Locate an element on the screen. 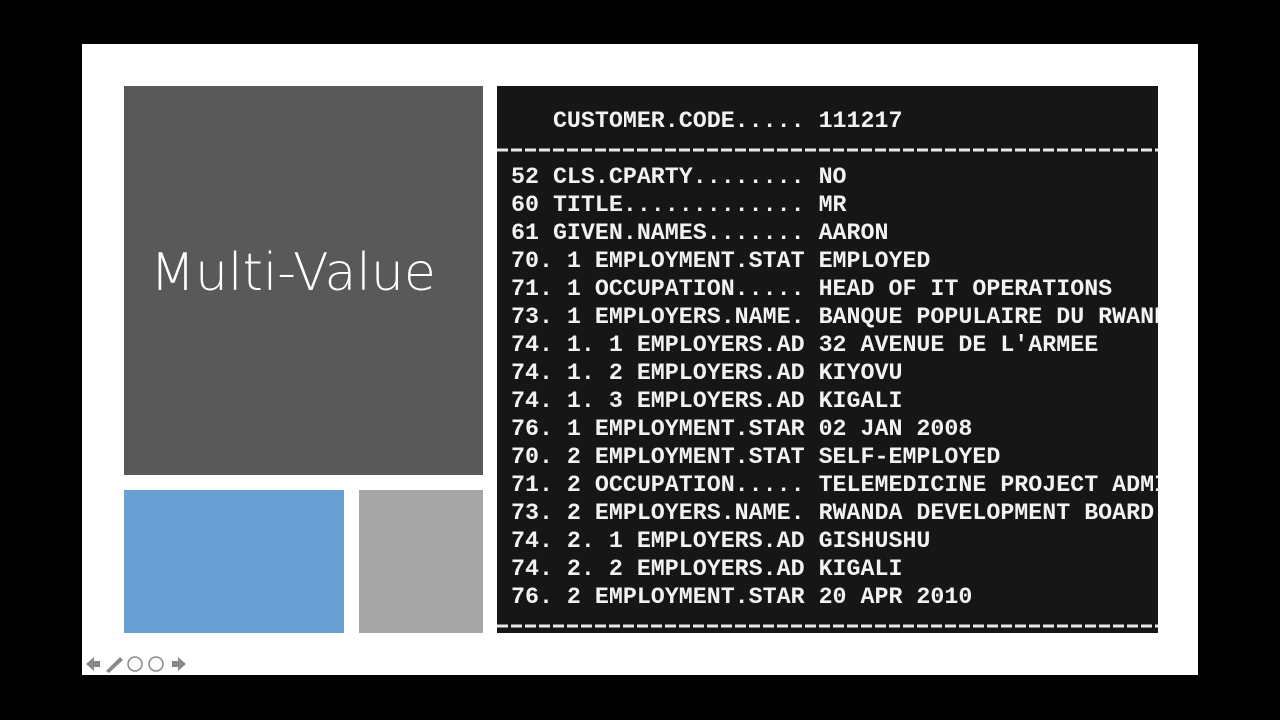 The height and width of the screenshot is (720, 1280). terminal-row: 61 GIVEN.NAMES....... AARON is located at coordinates (700, 233).